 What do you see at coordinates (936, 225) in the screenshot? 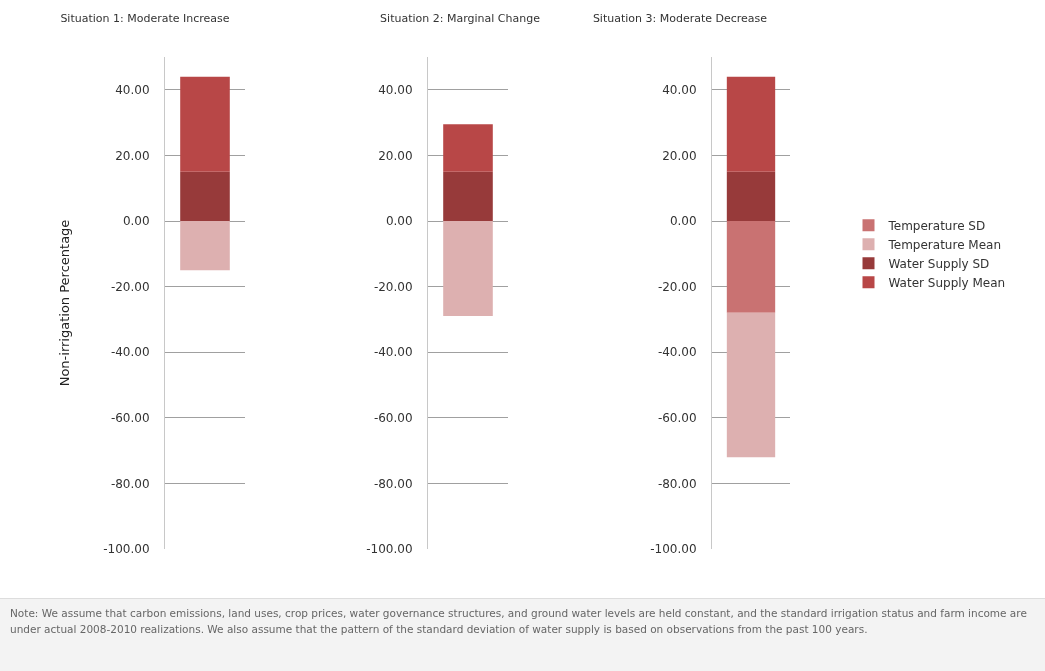
I see `legend-label: Temperature SD` at bounding box center [936, 225].